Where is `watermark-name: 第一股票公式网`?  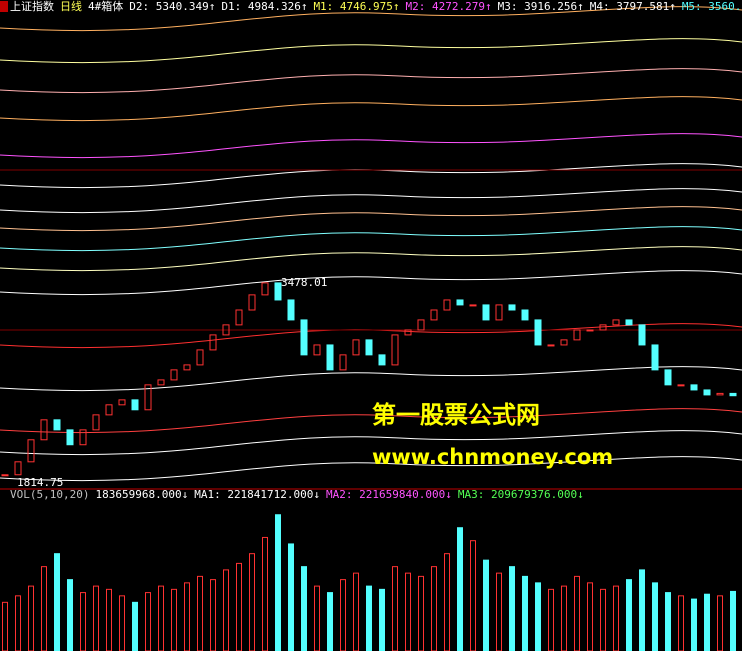
watermark-name: 第一股票公式网 is located at coordinates (456, 415).